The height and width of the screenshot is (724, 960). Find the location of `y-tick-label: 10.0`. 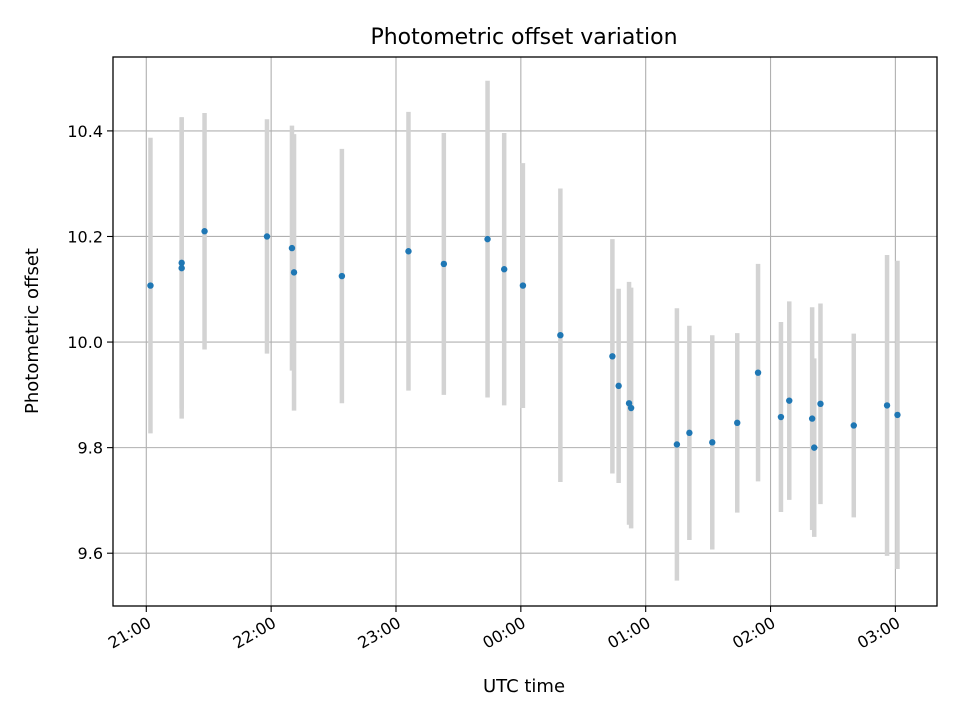

y-tick-label: 10.0 is located at coordinates (85, 342).